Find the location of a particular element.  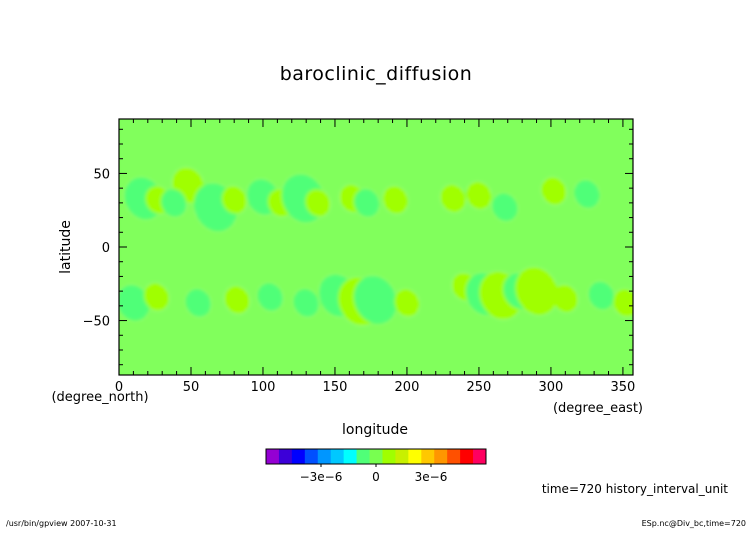

colorbar-tick-label: 3e−6 is located at coordinates (431, 477).